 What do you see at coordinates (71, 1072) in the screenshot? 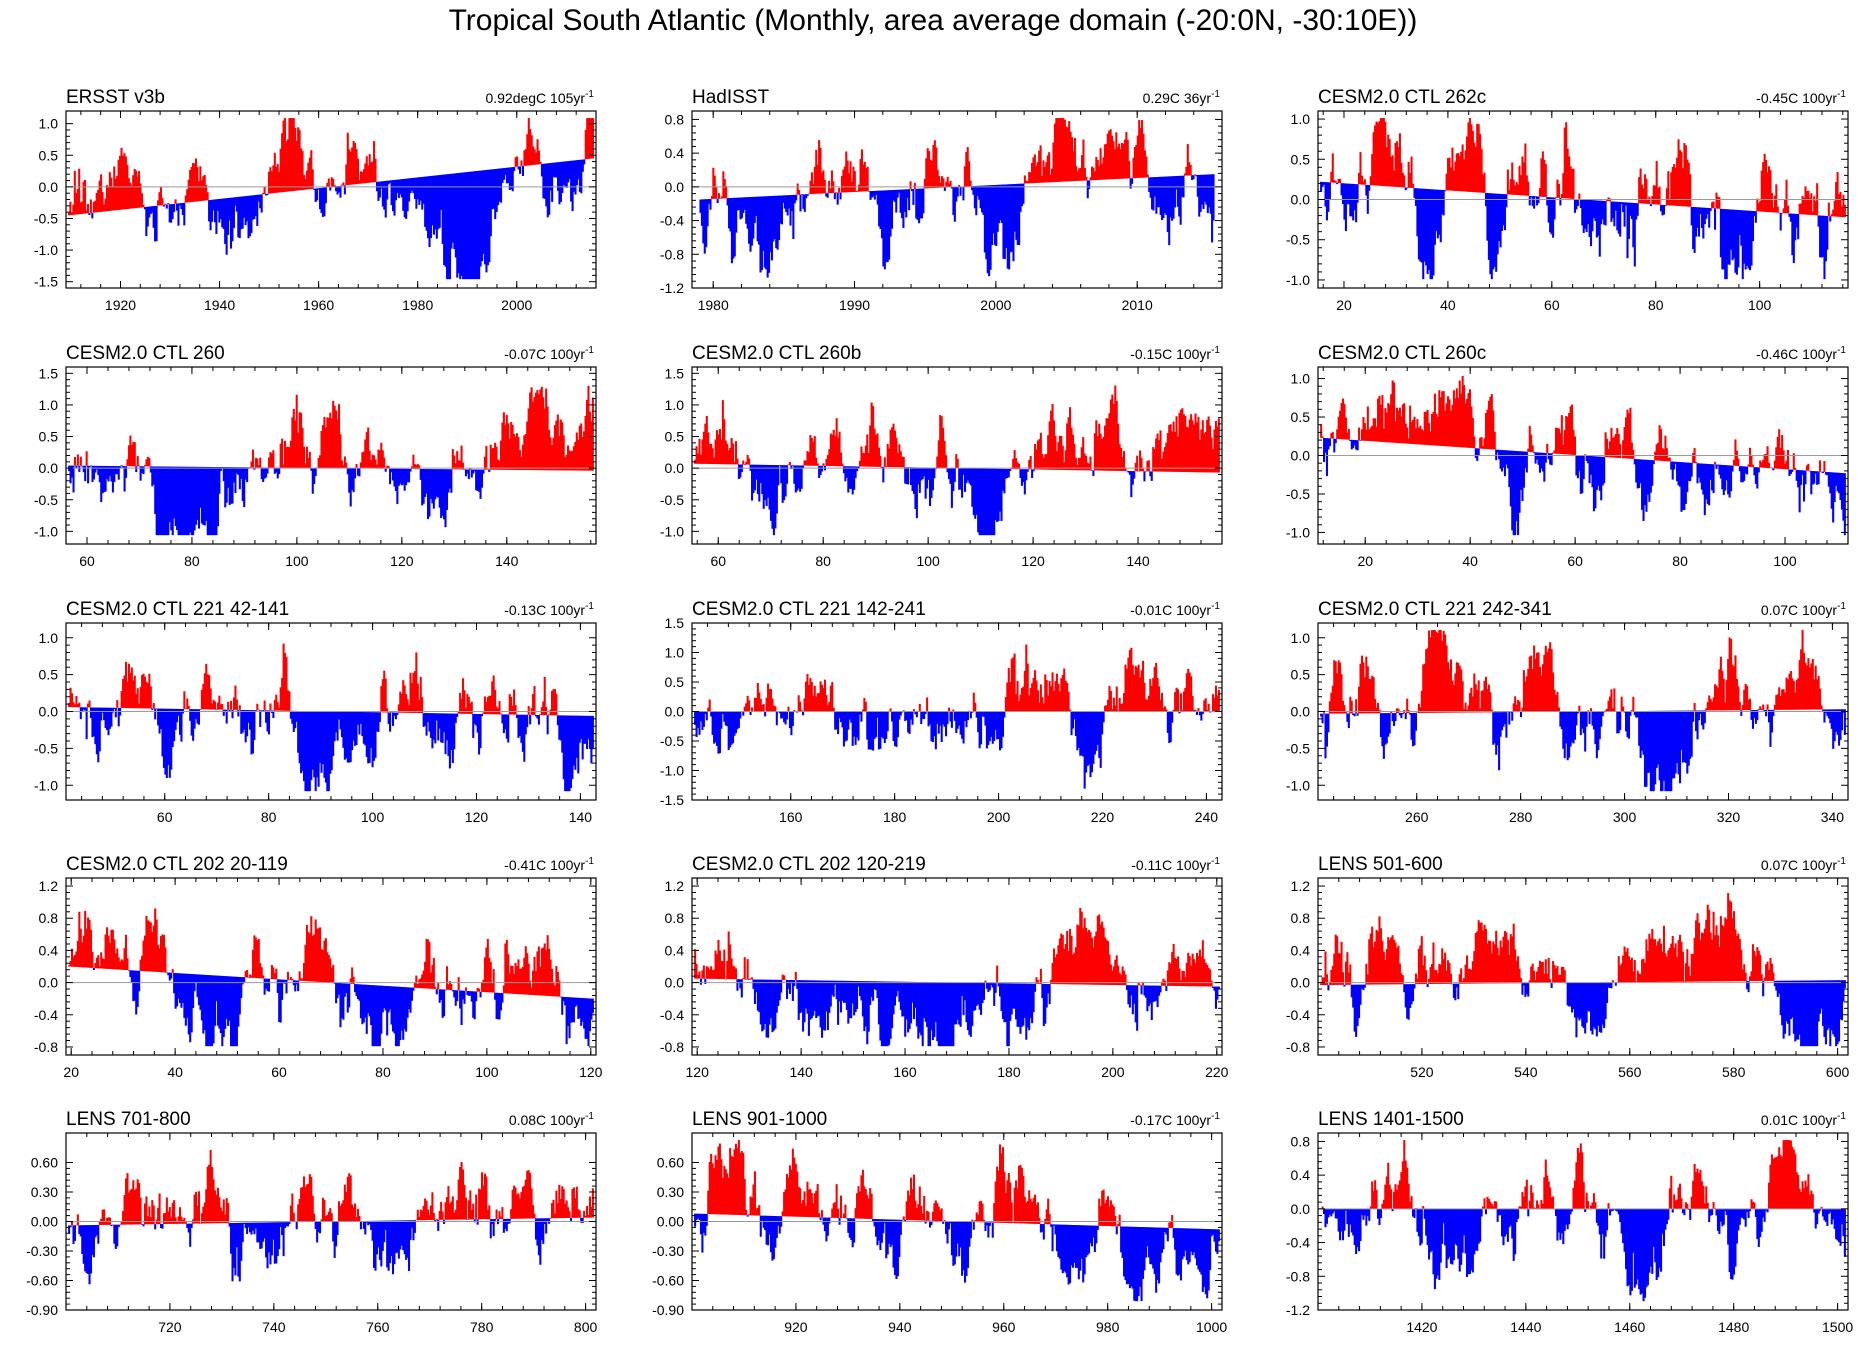
I see `xtick-label: 20` at bounding box center [71, 1072].